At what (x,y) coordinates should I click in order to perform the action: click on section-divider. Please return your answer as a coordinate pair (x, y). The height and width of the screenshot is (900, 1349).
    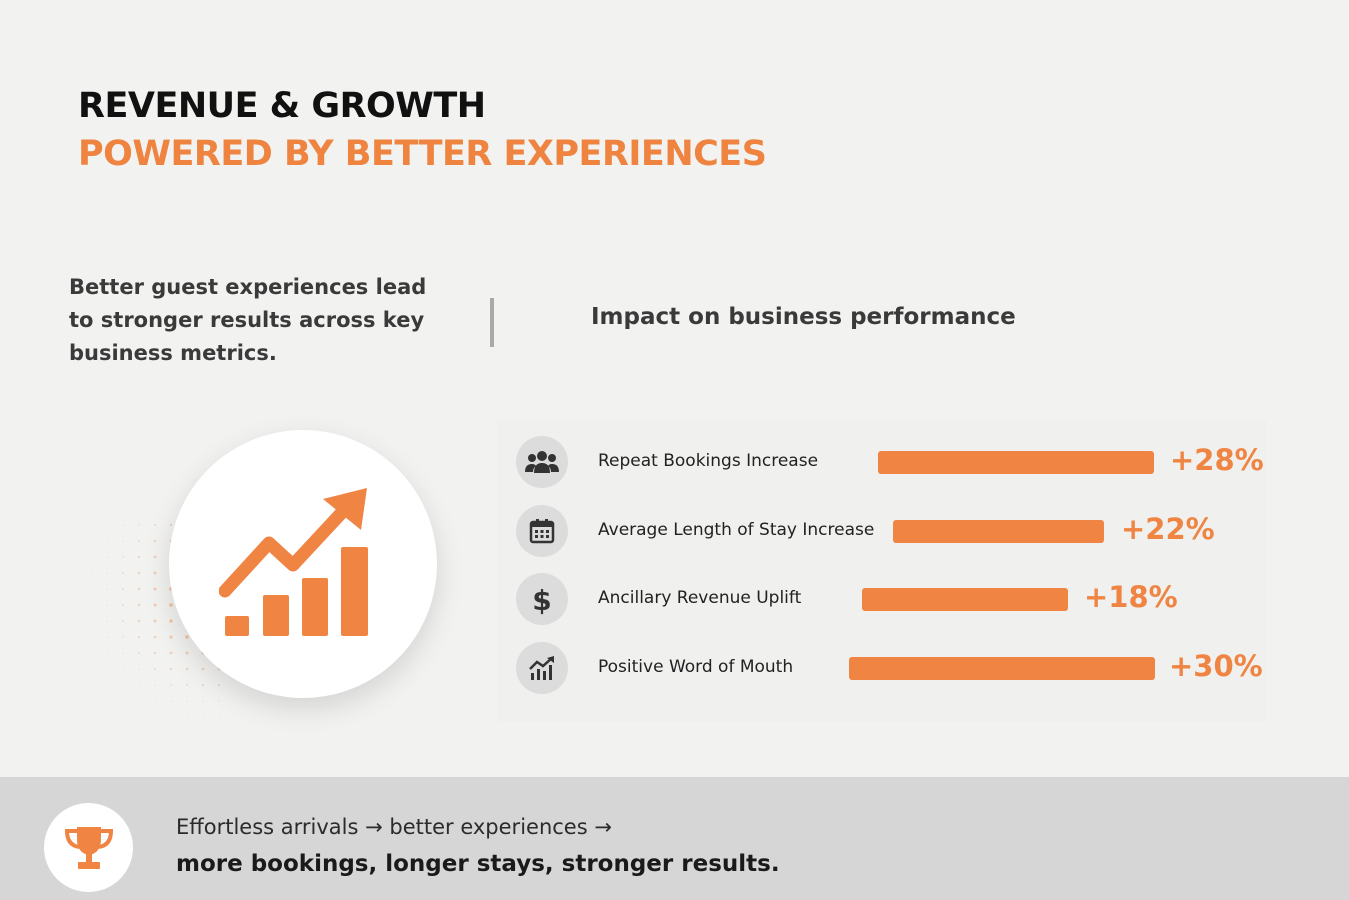
    Looking at the image, I should click on (492, 322).